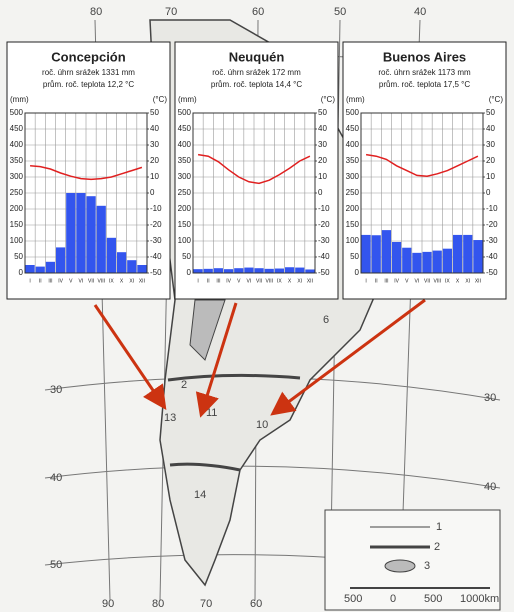 The width and height of the screenshot is (514, 612). What do you see at coordinates (200, 495) in the screenshot?
I see `region-label: 14` at bounding box center [200, 495].